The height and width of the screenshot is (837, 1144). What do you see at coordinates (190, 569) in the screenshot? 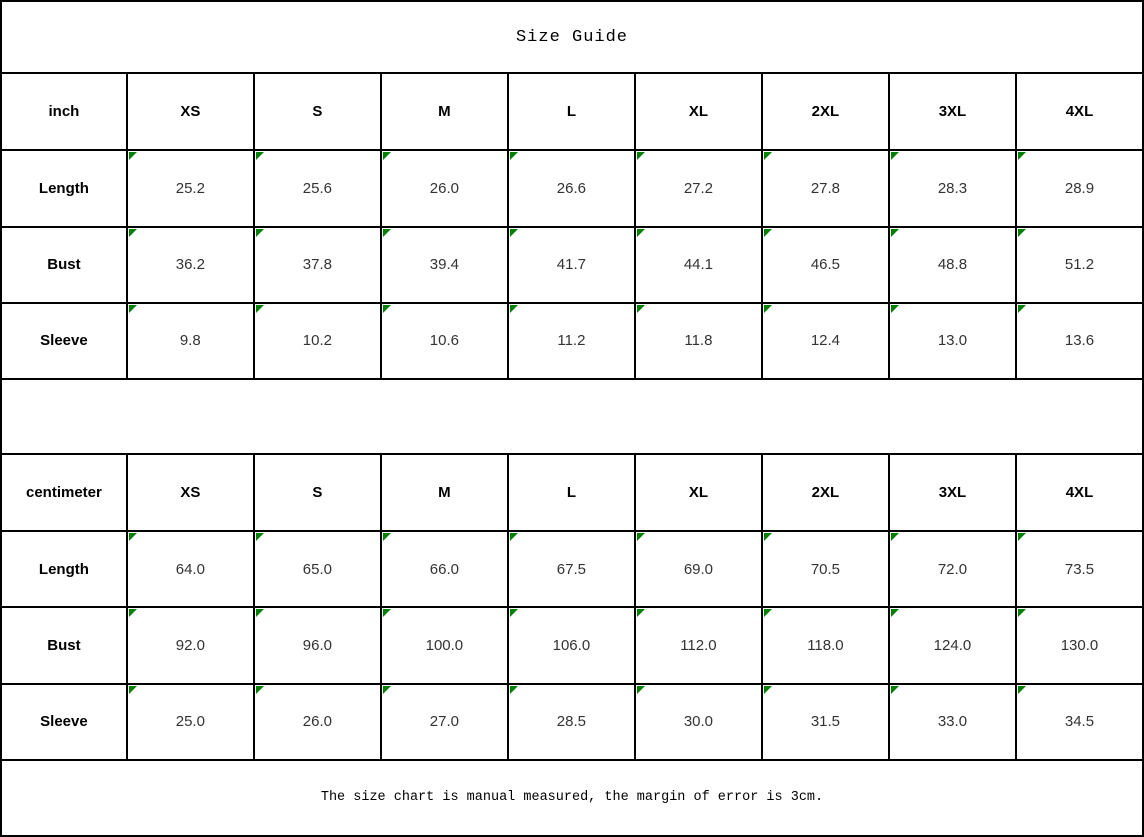
I see `cell-value: 64.0` at bounding box center [190, 569].